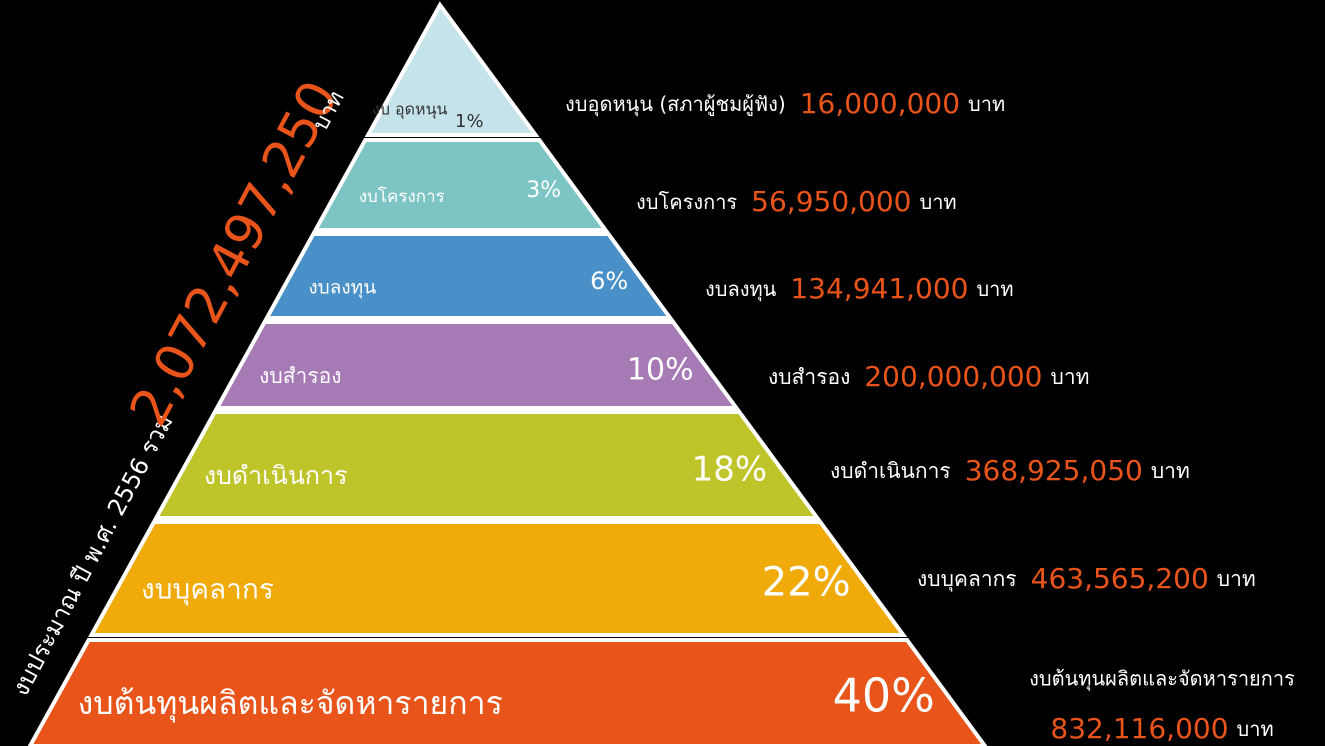 The width and height of the screenshot is (1325, 746). What do you see at coordinates (660, 370) in the screenshot?
I see `layer-percent: 10%` at bounding box center [660, 370].